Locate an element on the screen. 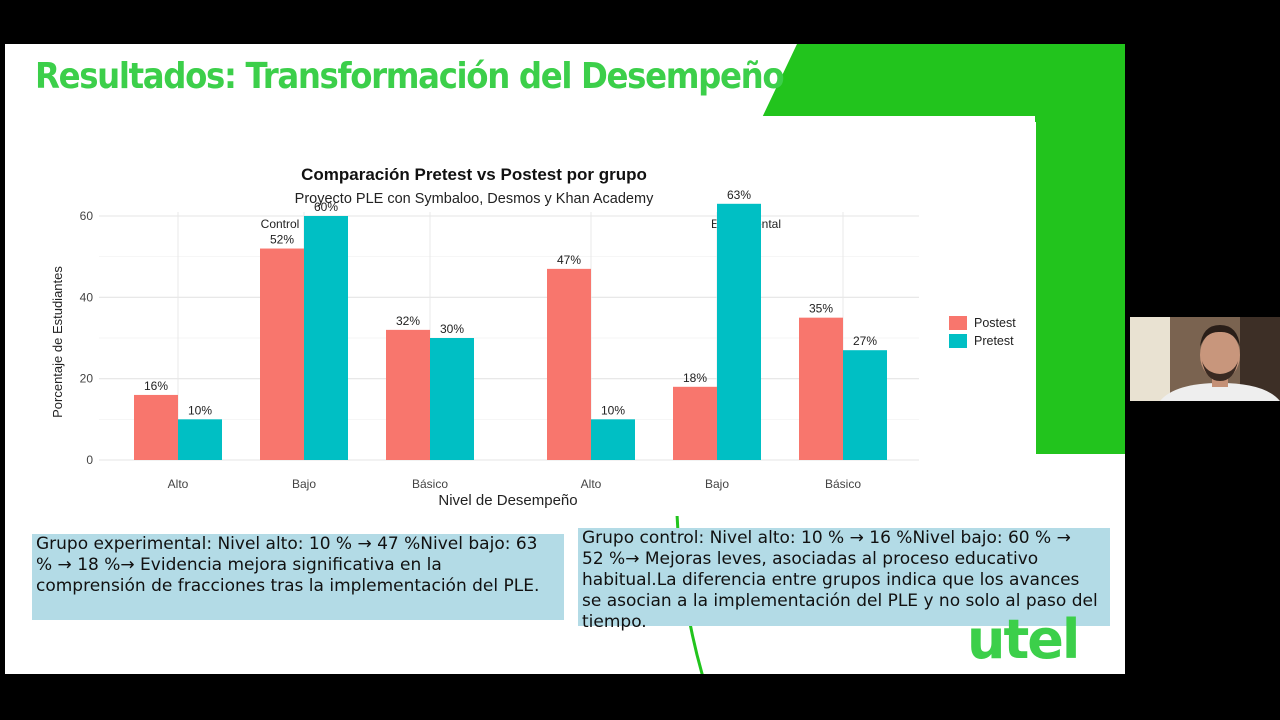  presenter-video is located at coordinates (1205, 359).